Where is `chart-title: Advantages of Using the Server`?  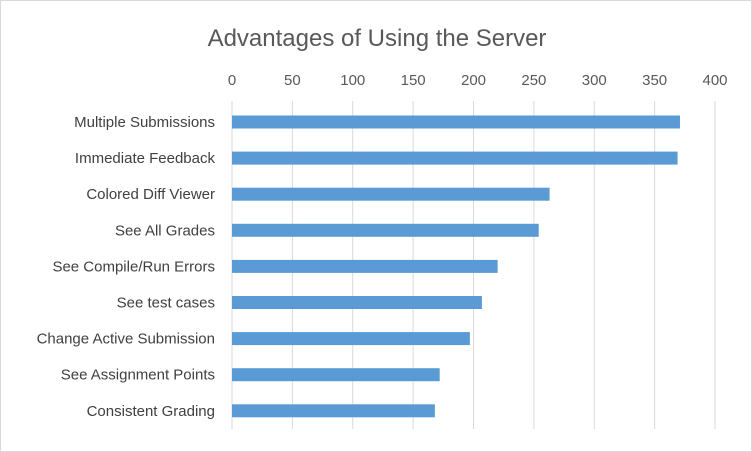 chart-title: Advantages of Using the Server is located at coordinates (377, 38).